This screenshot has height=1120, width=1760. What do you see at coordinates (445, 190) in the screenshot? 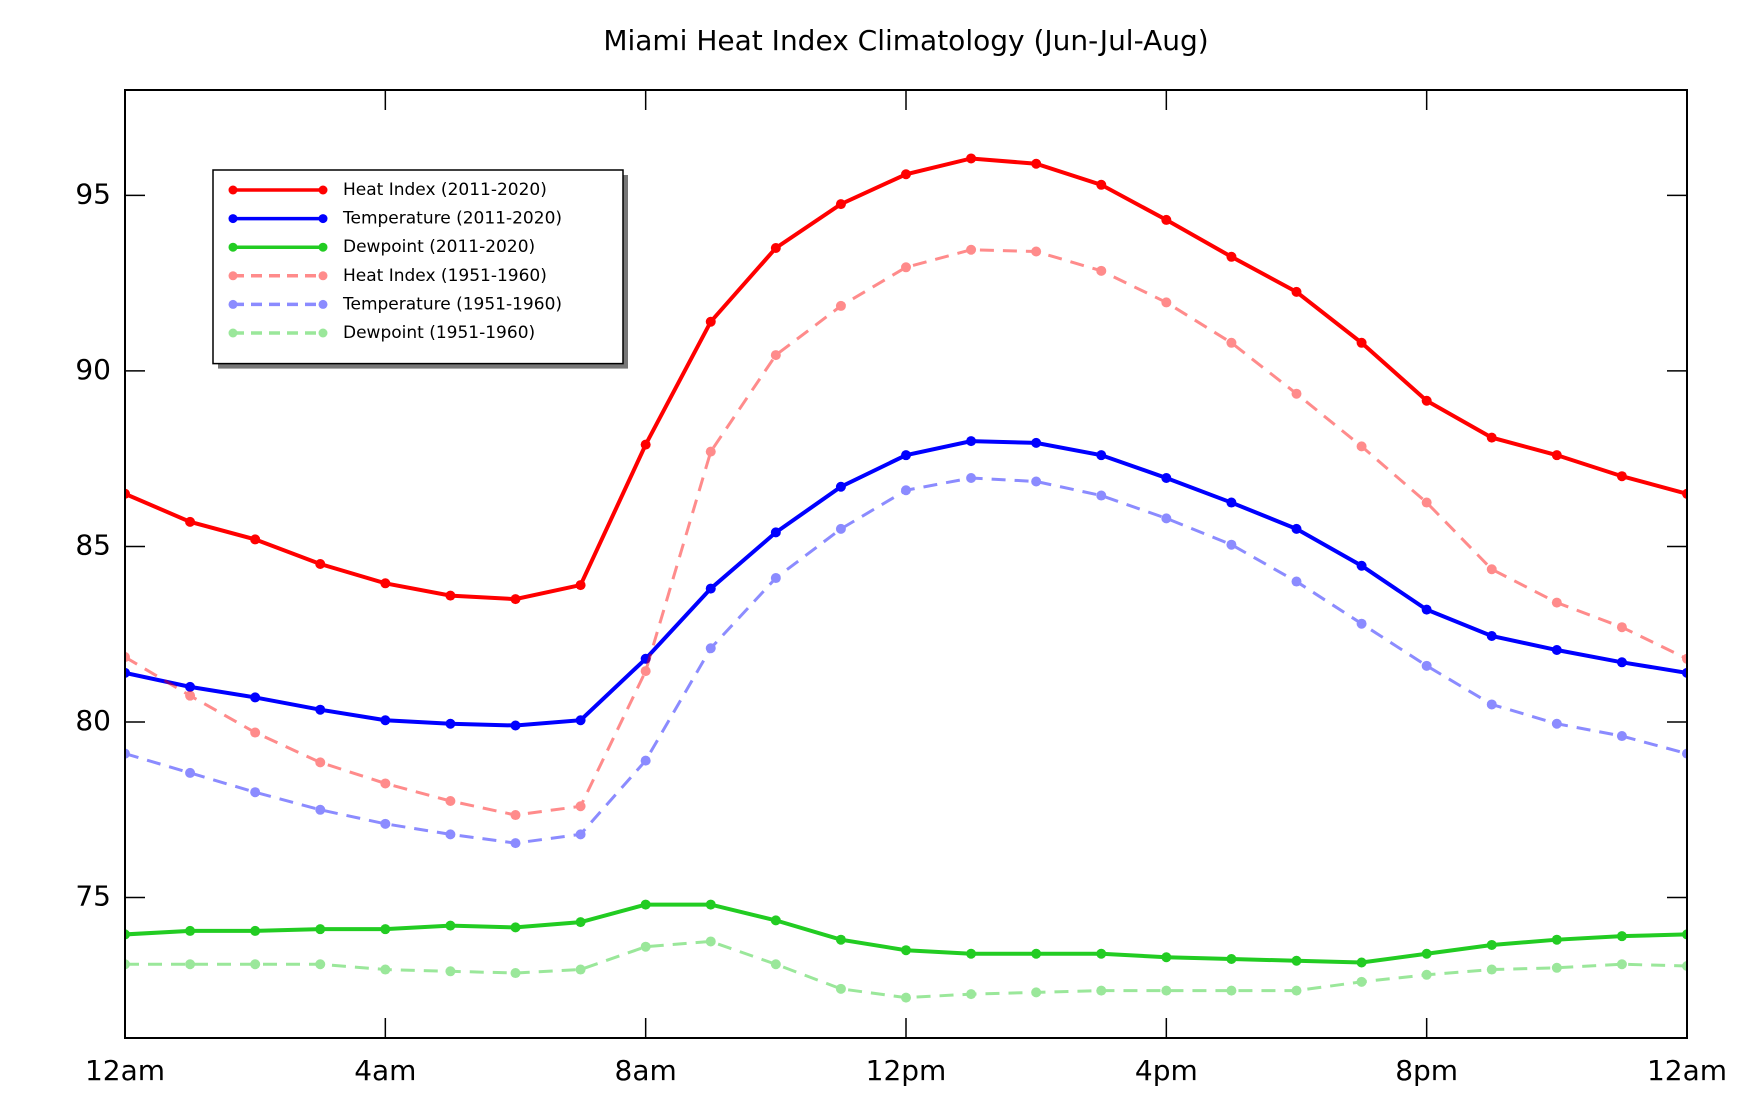
I see `legend-label: Heat Index (2011-2020)` at bounding box center [445, 190].